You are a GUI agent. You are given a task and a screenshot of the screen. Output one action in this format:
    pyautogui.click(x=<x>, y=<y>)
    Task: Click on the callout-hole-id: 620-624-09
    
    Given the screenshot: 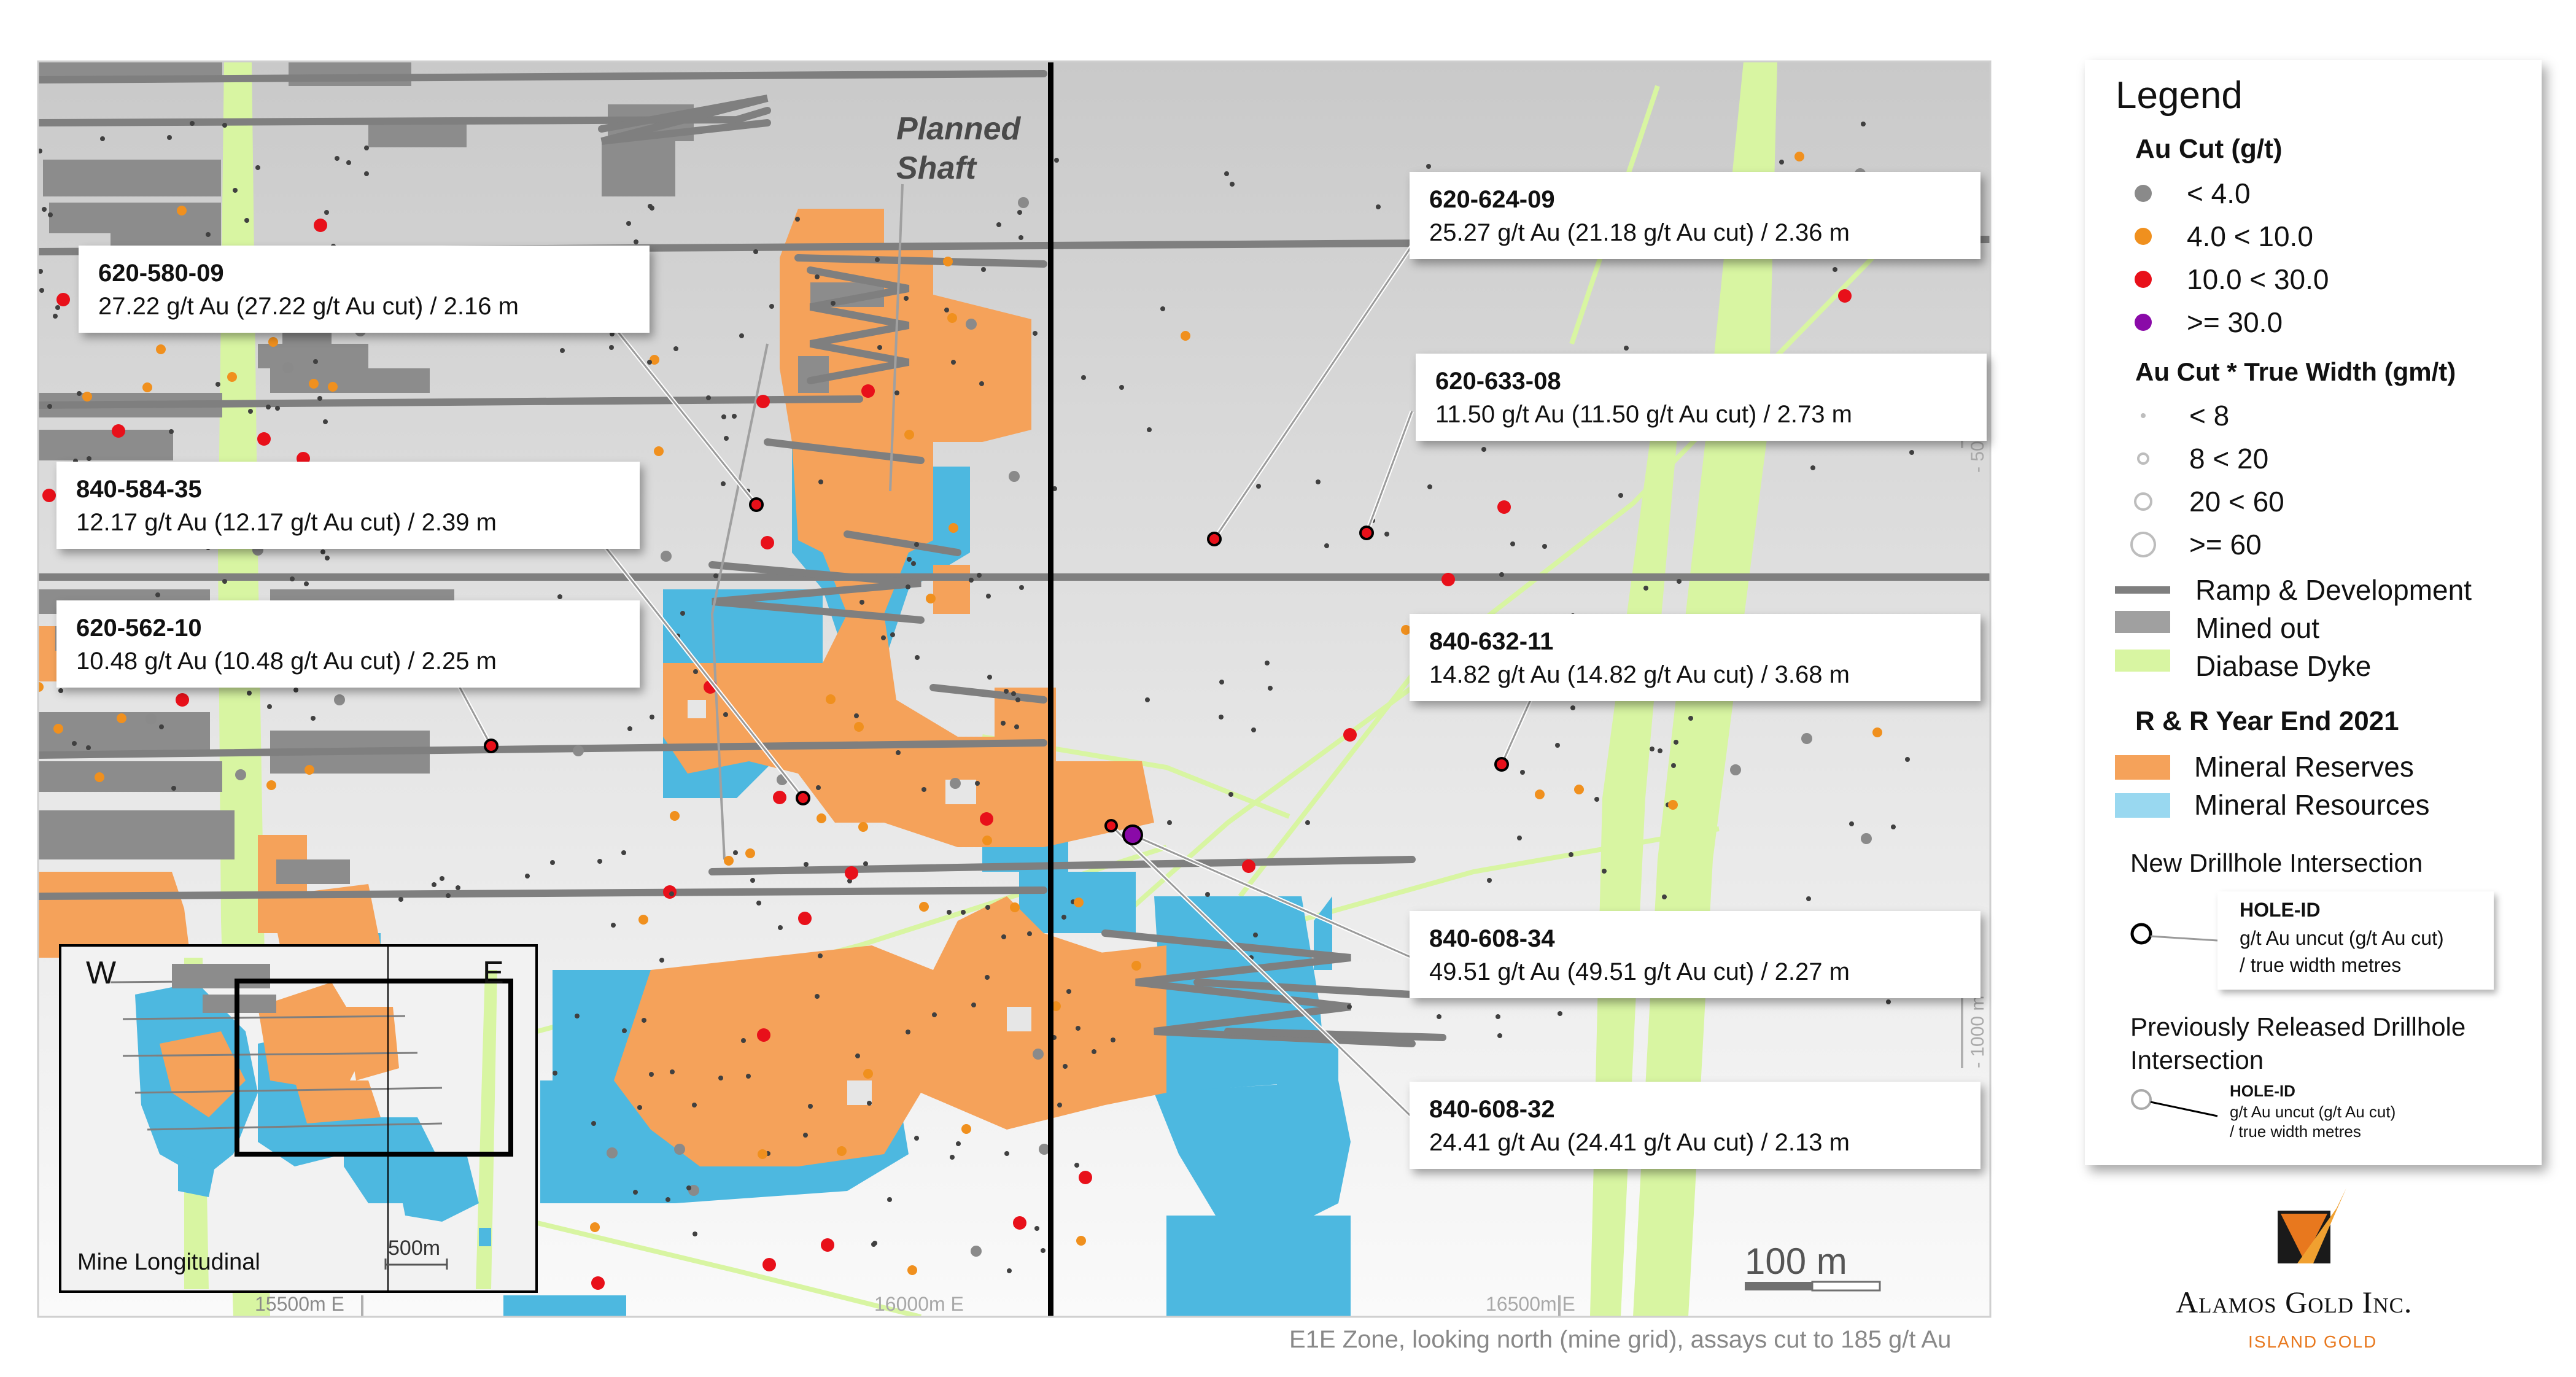 What is the action you would take?
    pyautogui.click(x=1492, y=199)
    